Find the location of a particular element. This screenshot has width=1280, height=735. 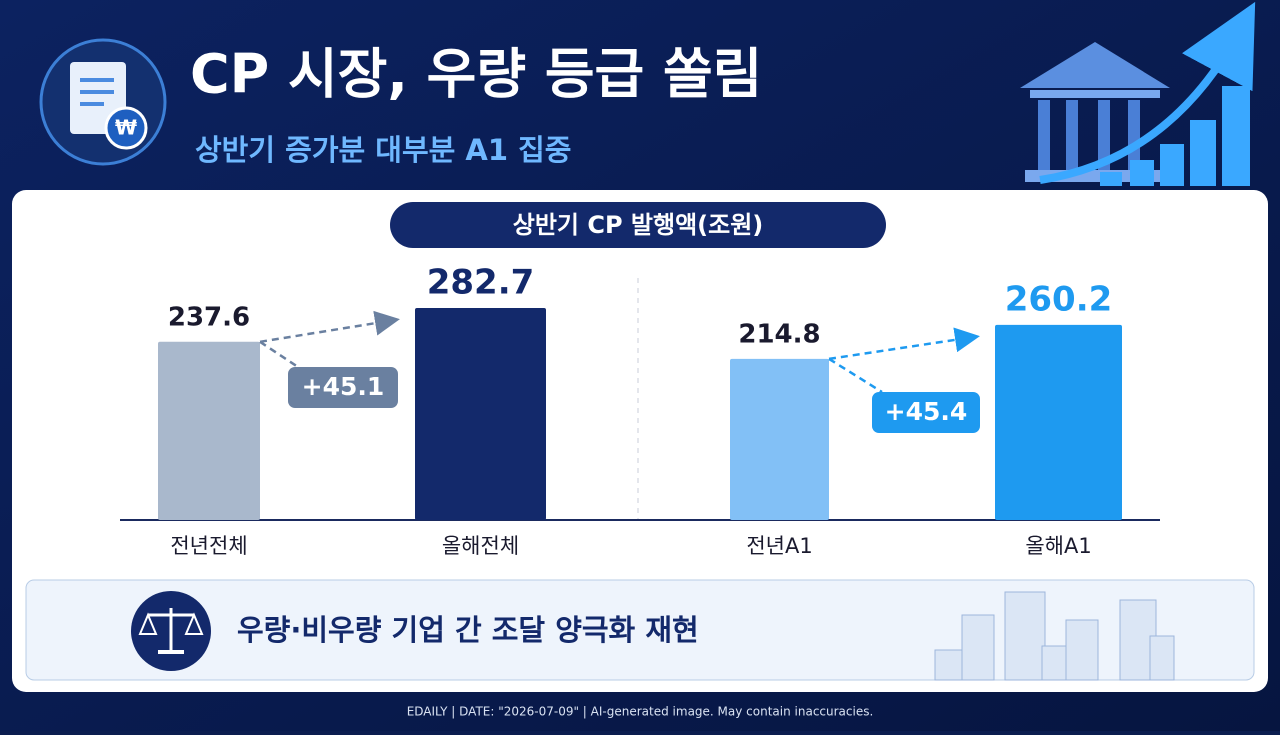

title: CP 시장, 우량 등급 쏠림 is located at coordinates (476, 74).